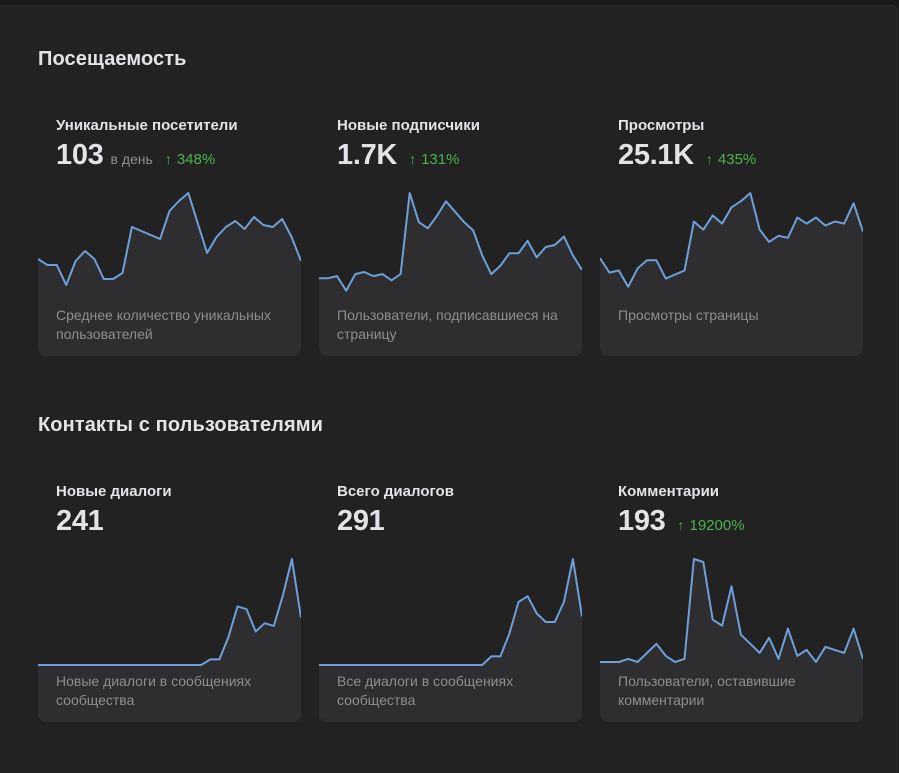 The image size is (899, 773). I want to click on delta-value: 19200%, so click(717, 525).